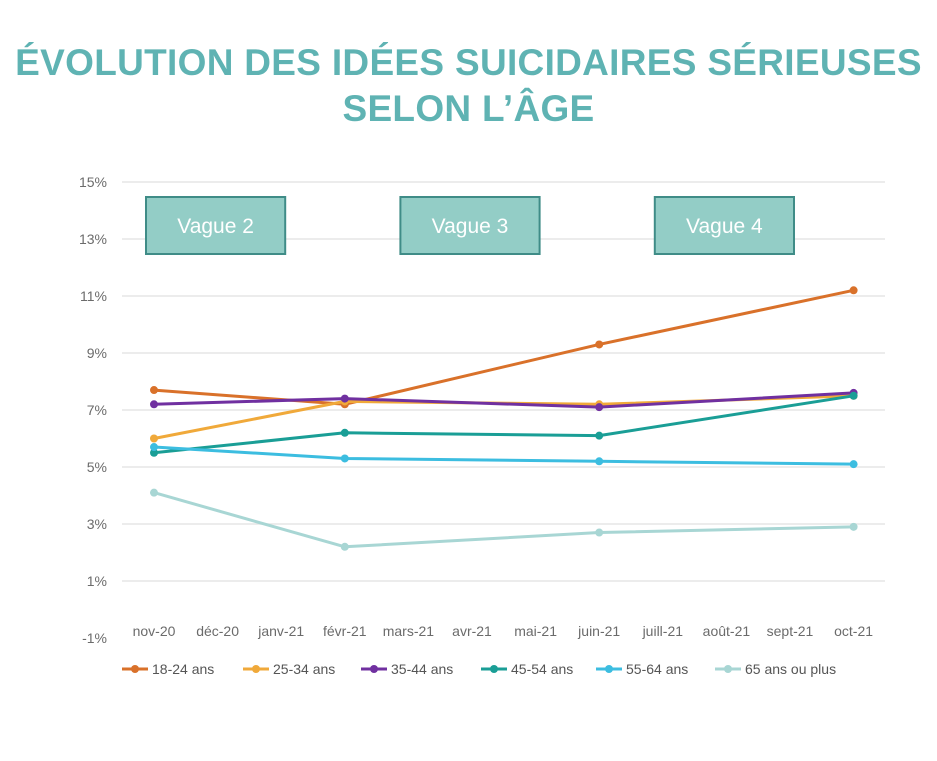 The width and height of the screenshot is (937, 761). What do you see at coordinates (790, 631) in the screenshot?
I see `x-tick-label: sept-21` at bounding box center [790, 631].